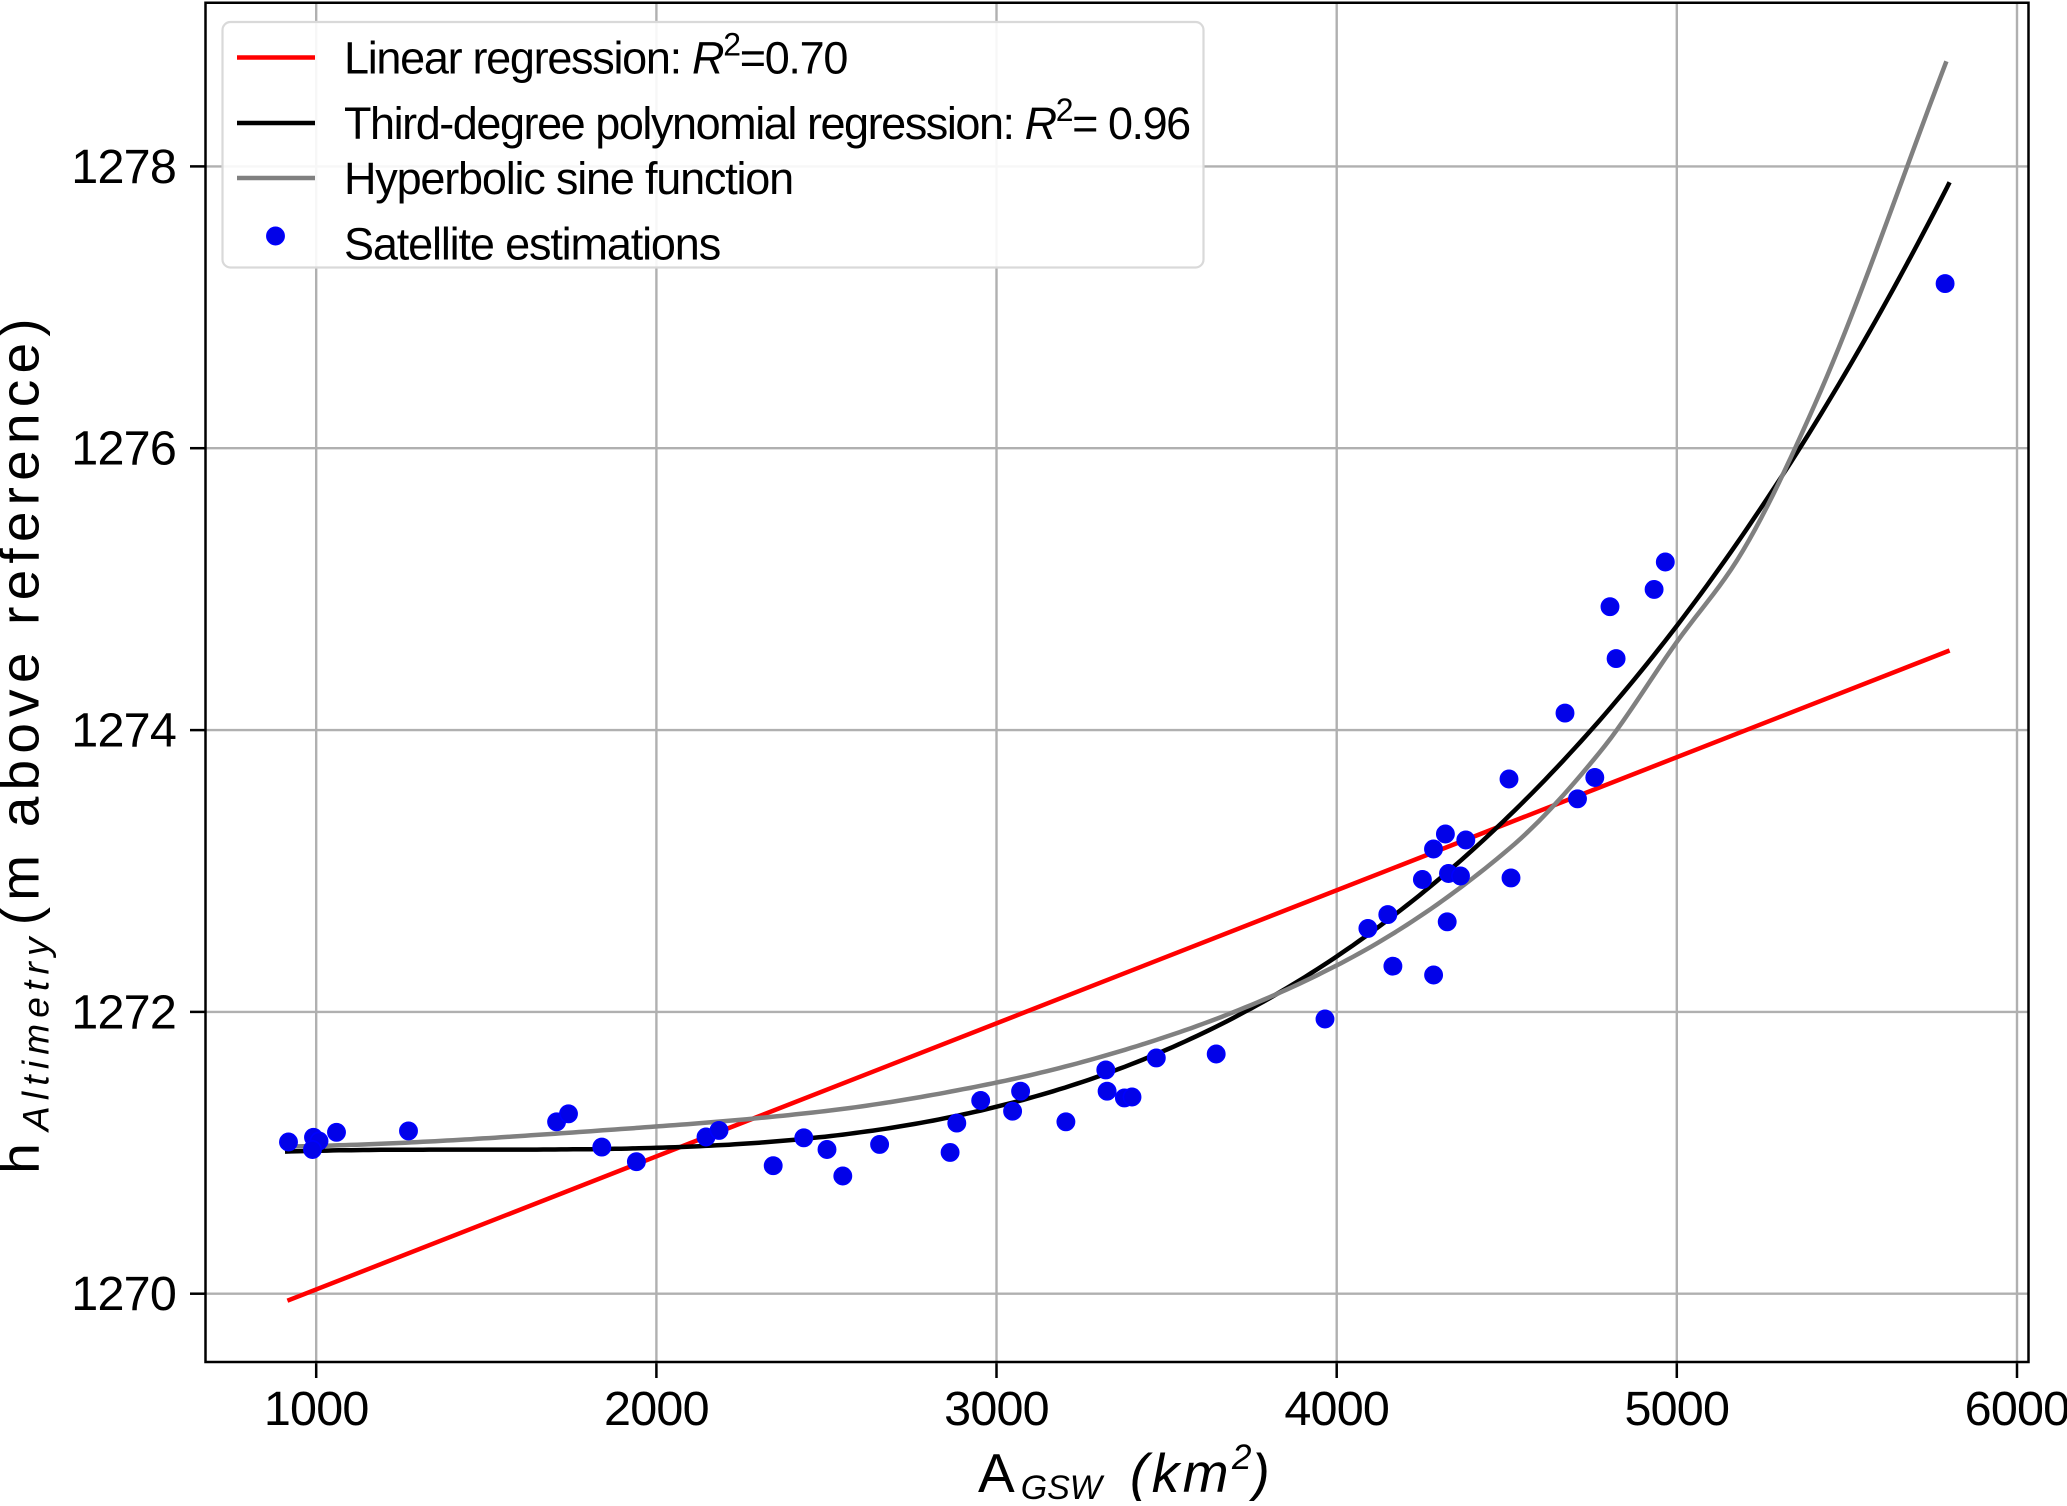  What do you see at coordinates (532, 244) in the screenshot?
I see `svg-text: Satellite estimations` at bounding box center [532, 244].